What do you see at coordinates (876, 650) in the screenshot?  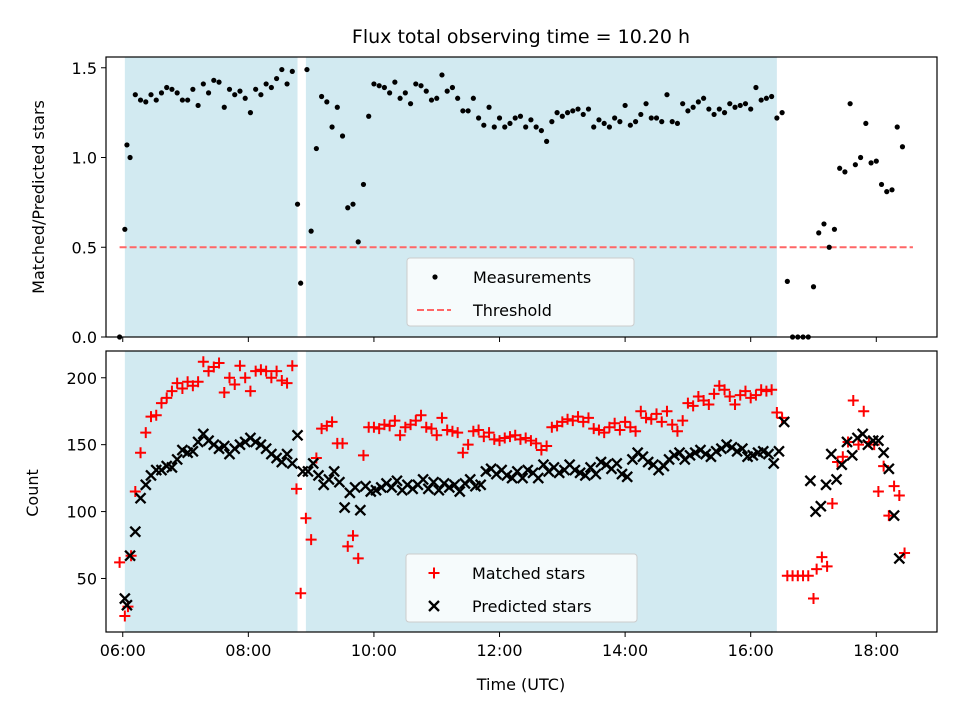 I see `x-tick-label: 18:00` at bounding box center [876, 650].